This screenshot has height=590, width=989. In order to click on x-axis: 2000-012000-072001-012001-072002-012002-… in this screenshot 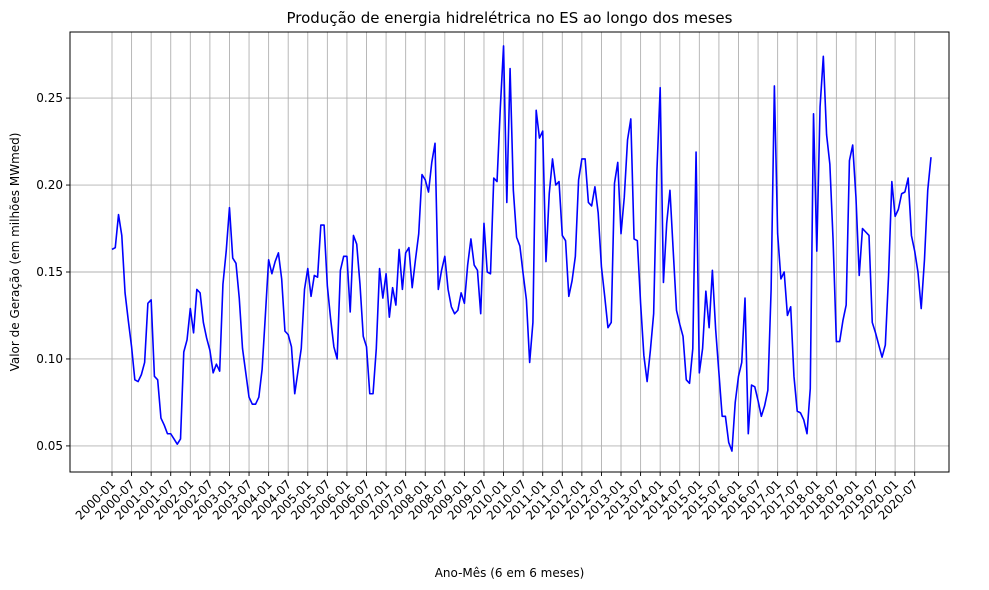, I will do `click(497, 497)`.